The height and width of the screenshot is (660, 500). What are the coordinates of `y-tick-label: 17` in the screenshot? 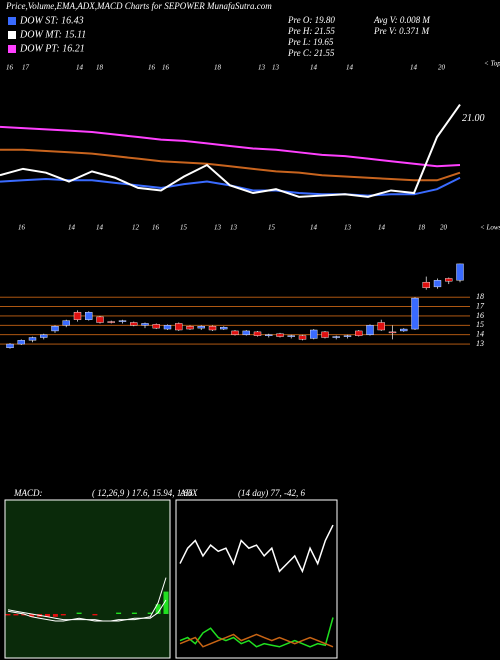 It's located at (480, 305).